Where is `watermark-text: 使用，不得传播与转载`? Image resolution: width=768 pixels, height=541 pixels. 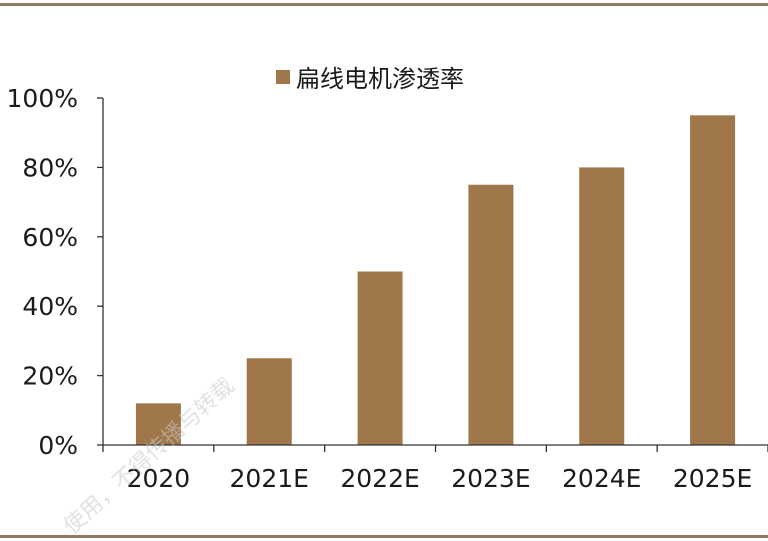 watermark-text: 使用，不得传播与转载 is located at coordinates (149, 457).